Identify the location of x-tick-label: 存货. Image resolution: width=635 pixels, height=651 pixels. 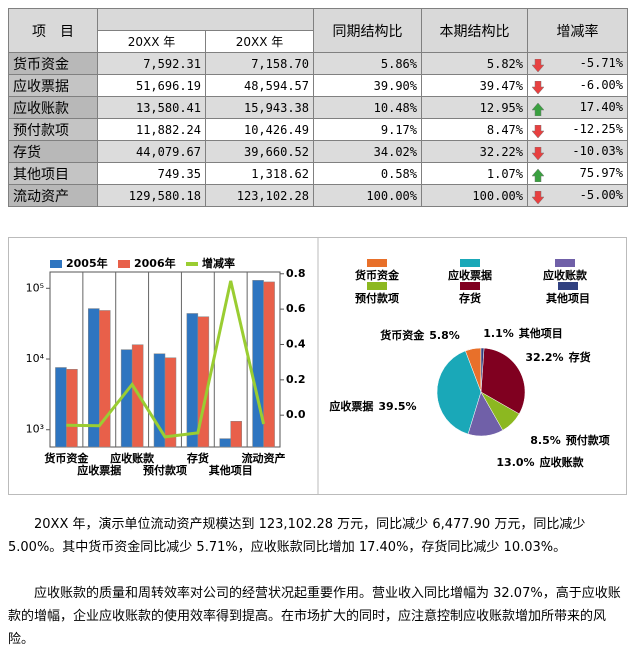
(198, 458).